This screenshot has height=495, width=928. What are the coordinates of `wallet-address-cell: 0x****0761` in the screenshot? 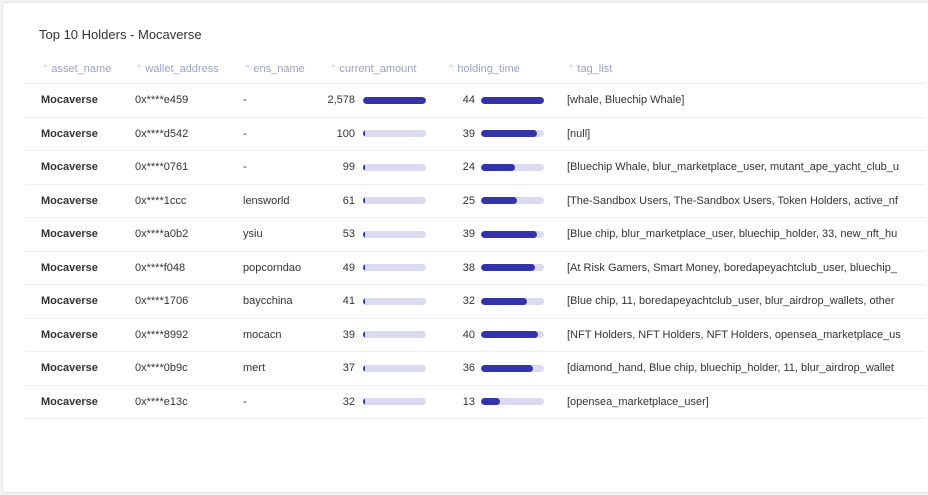 It's located at (162, 167).